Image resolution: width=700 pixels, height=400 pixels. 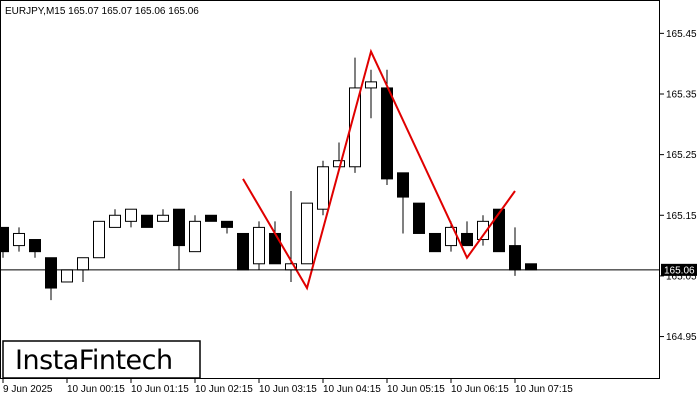 I want to click on price-label: 165.06, so click(x=679, y=270).